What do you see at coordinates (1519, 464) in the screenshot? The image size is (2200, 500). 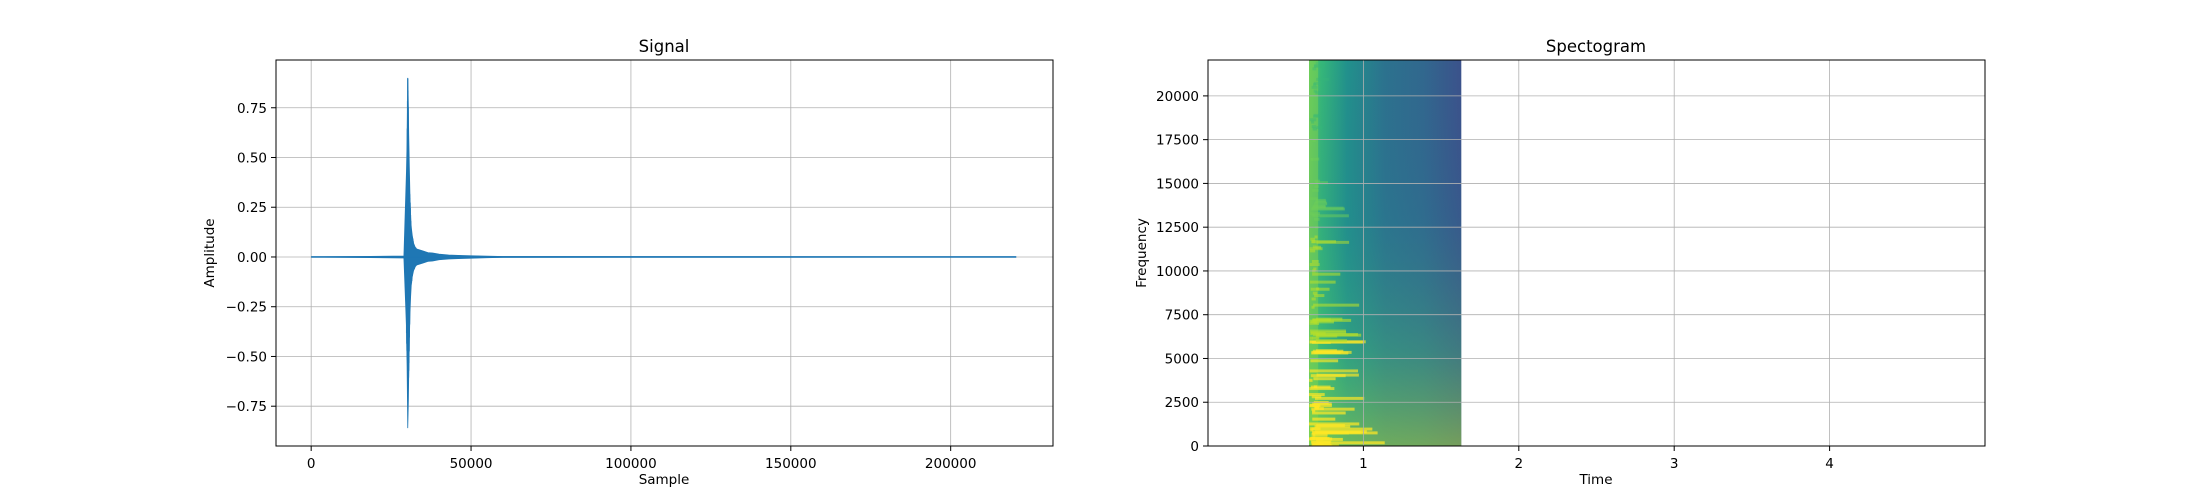 I see `x-tick-label: 2` at bounding box center [1519, 464].